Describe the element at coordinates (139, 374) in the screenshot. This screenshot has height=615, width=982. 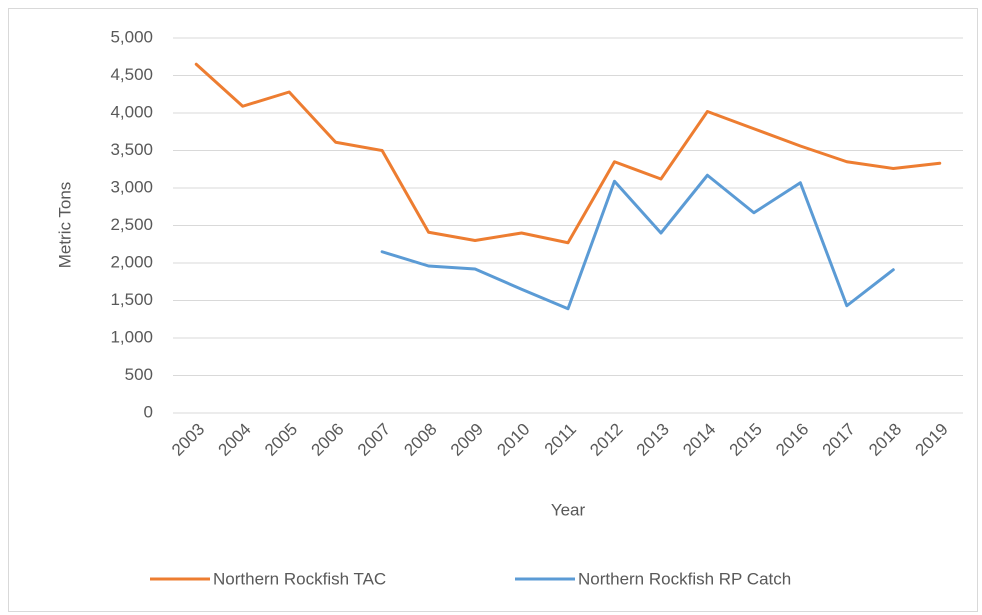
I see `y-tick-label: 500` at that location.